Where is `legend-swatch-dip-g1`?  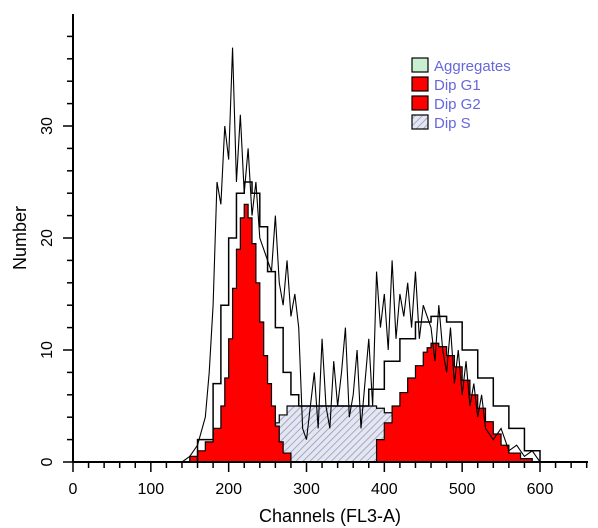
legend-swatch-dip-g1 is located at coordinates (420, 84).